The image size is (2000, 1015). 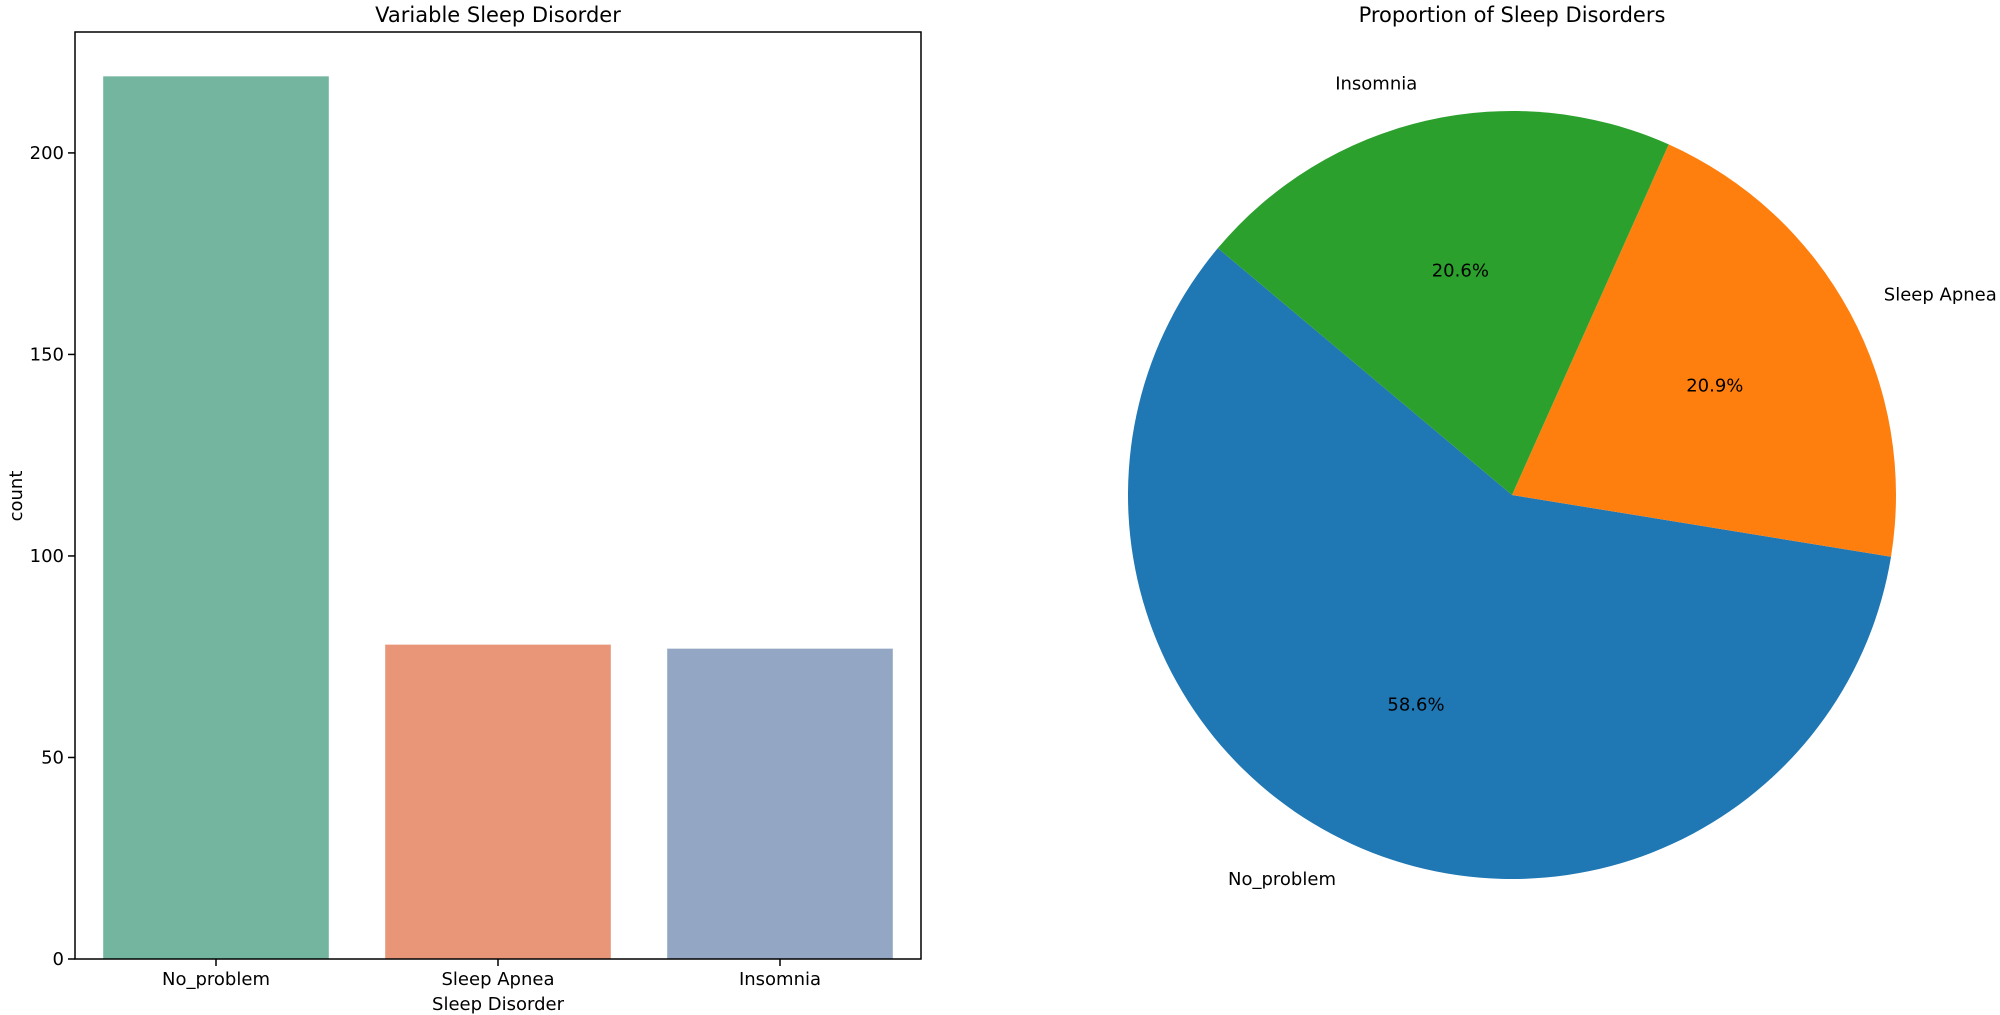 I want to click on bar-sleep-apnea, so click(x=498, y=801).